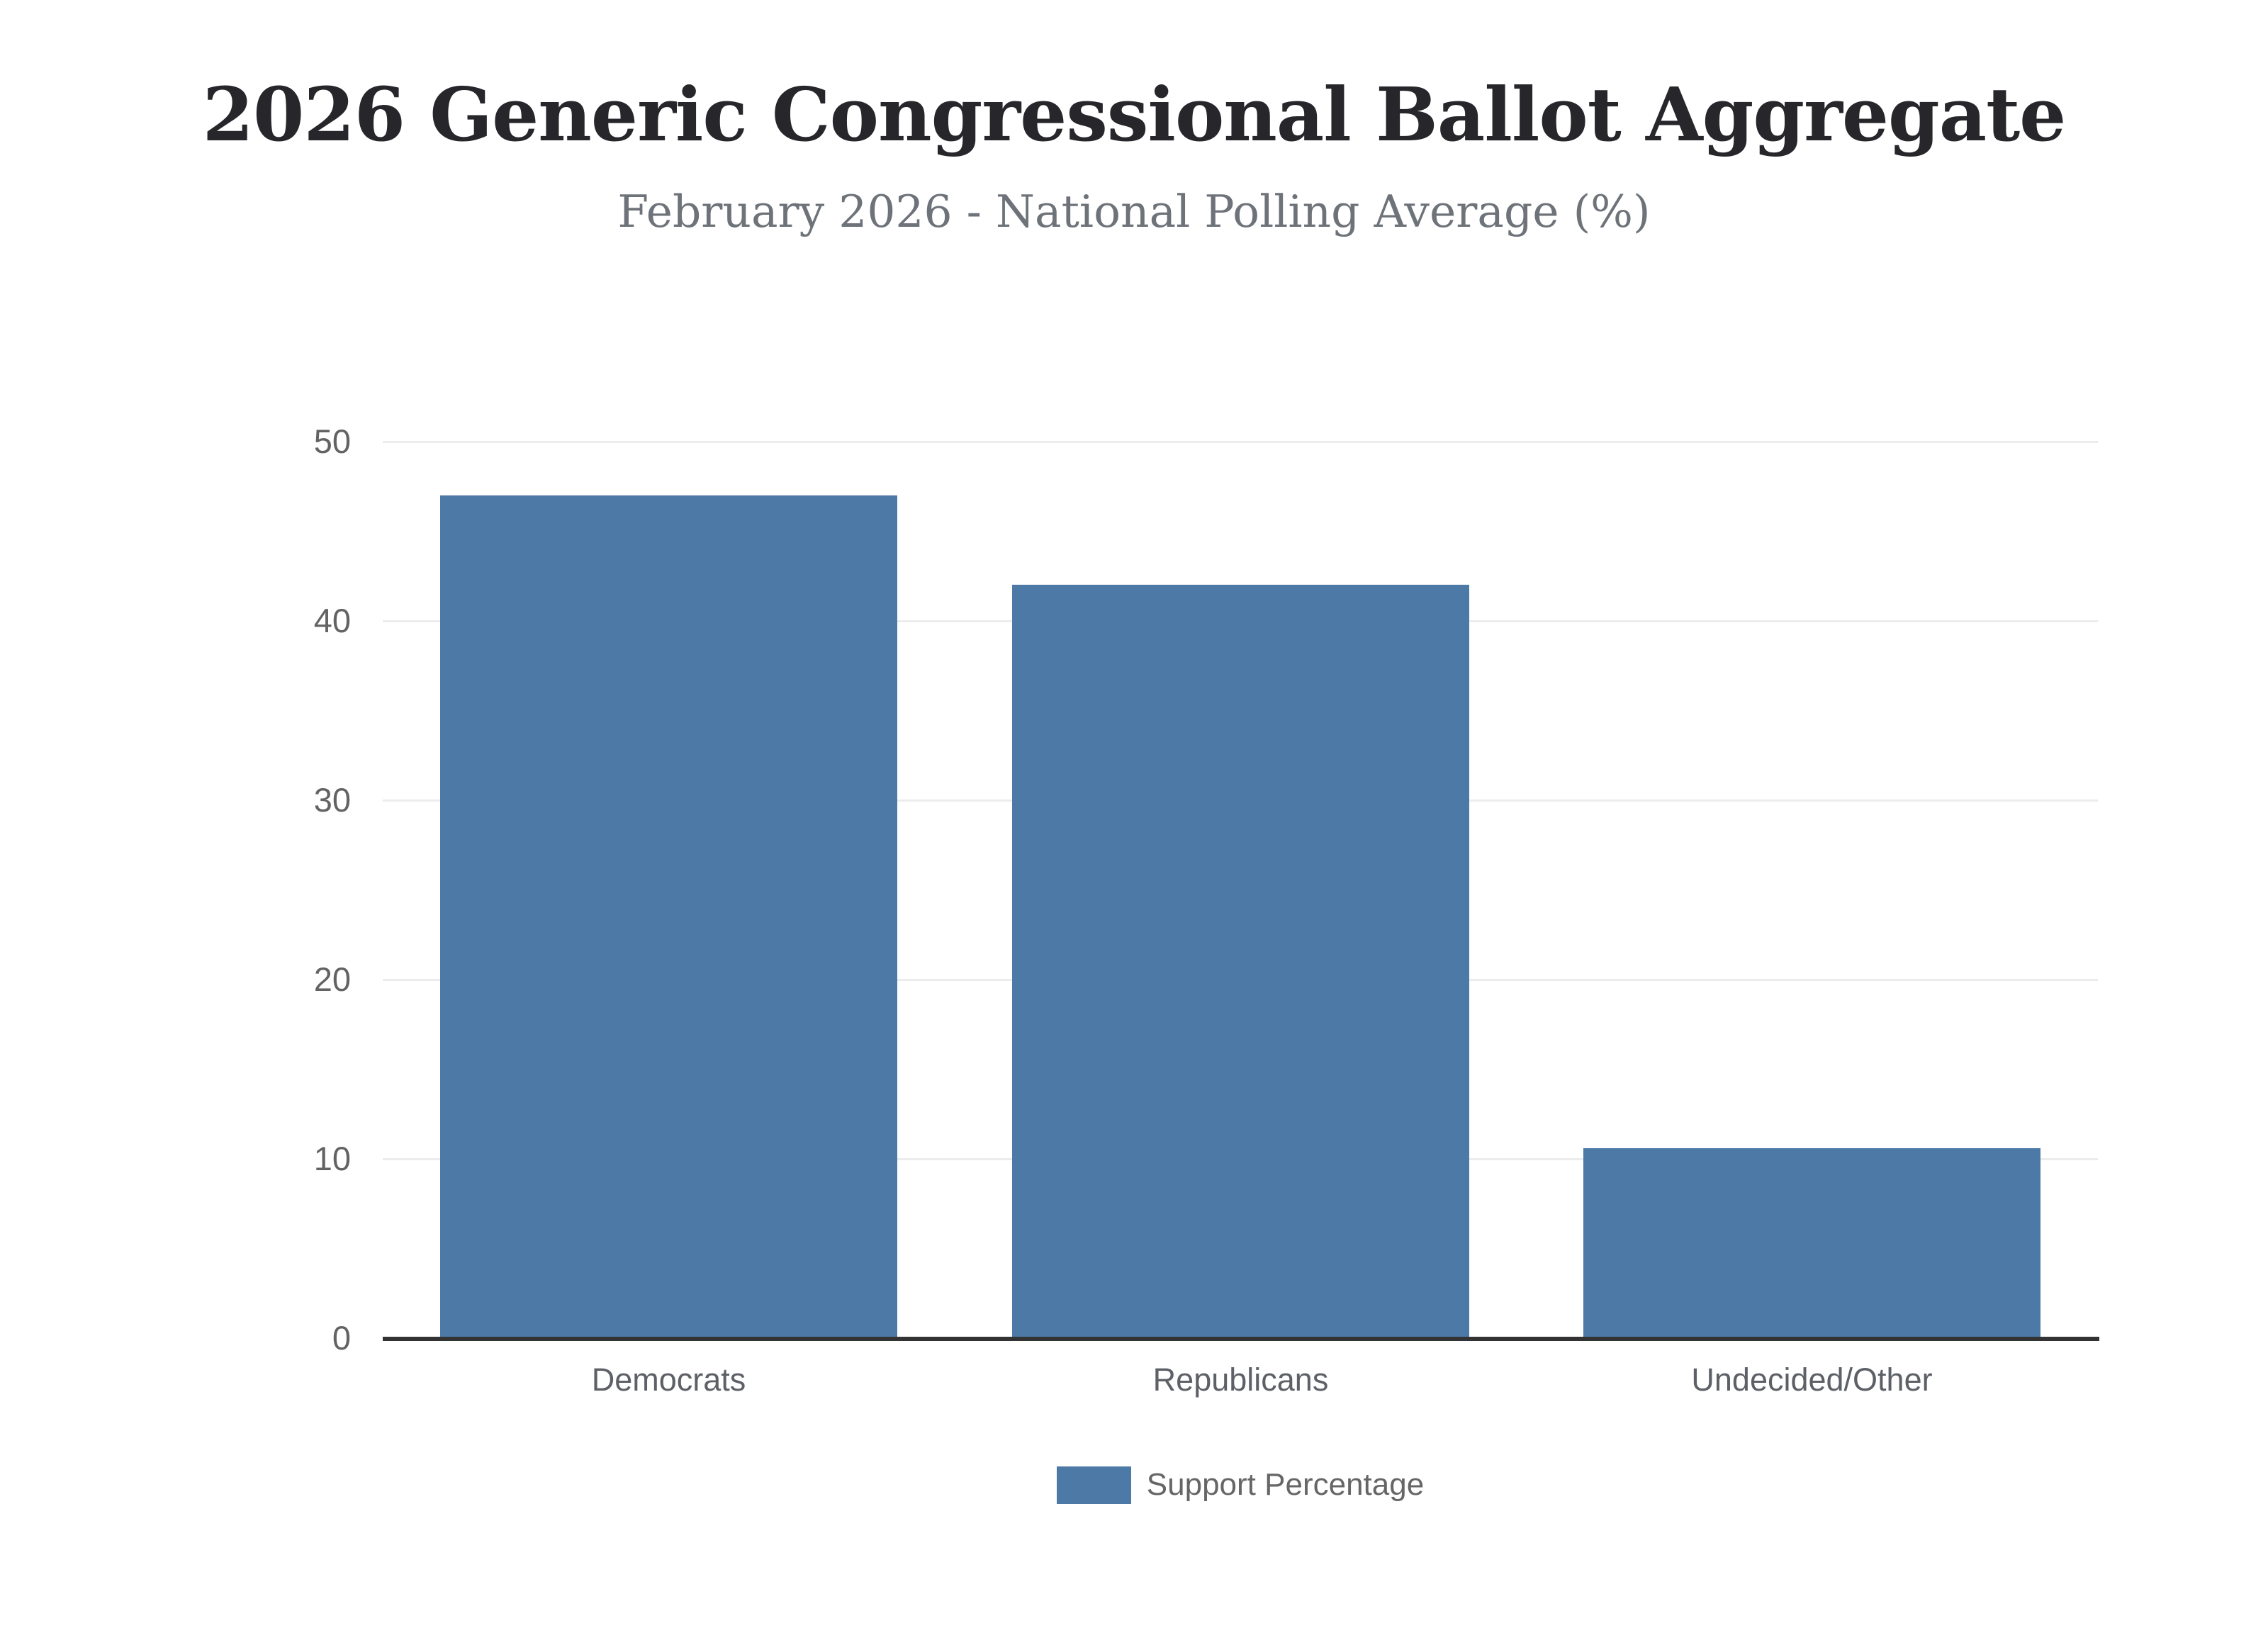 The width and height of the screenshot is (2268, 1633). I want to click on y-tick-label-0: 0, so click(341, 1338).